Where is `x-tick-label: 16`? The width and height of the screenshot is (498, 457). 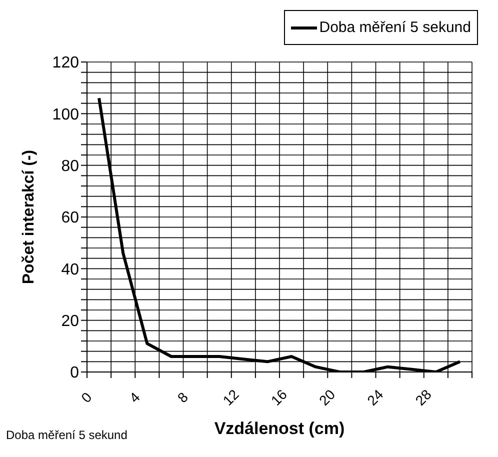
x-tick-label: 16 is located at coordinates (279, 397).